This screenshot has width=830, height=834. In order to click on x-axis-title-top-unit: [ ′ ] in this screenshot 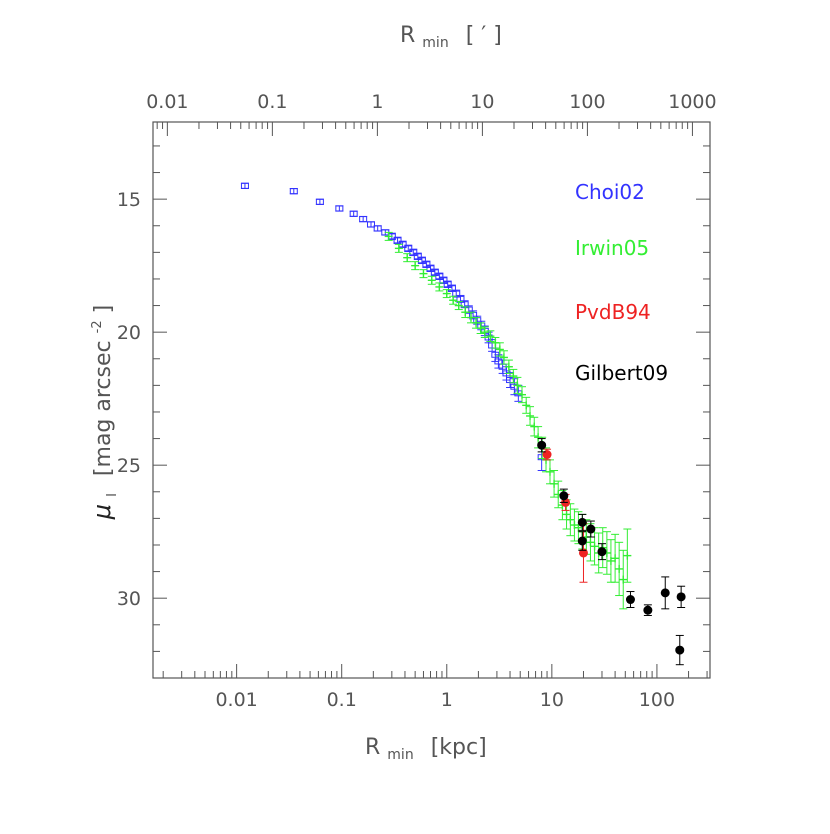, I will do `click(484, 35)`.